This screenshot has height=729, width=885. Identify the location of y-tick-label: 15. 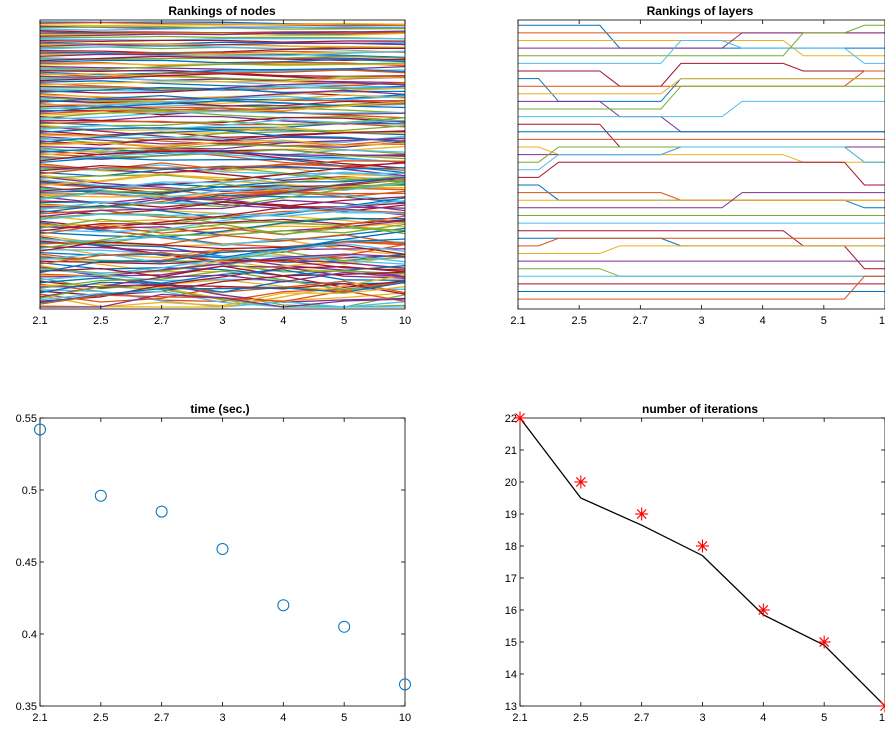
(511, 643).